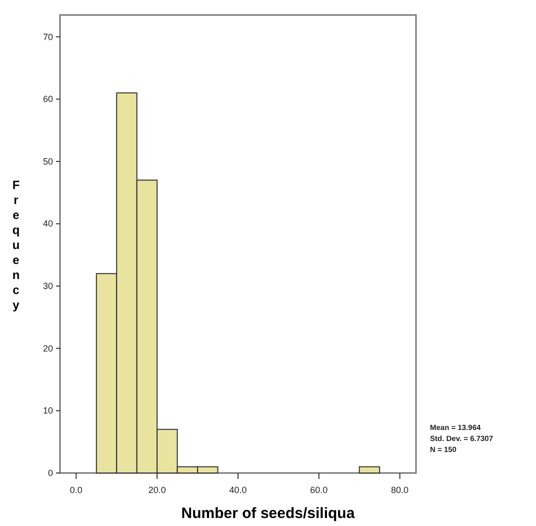 The image size is (536, 526). What do you see at coordinates (47, 37) in the screenshot?
I see `y-tick-label: 70` at bounding box center [47, 37].